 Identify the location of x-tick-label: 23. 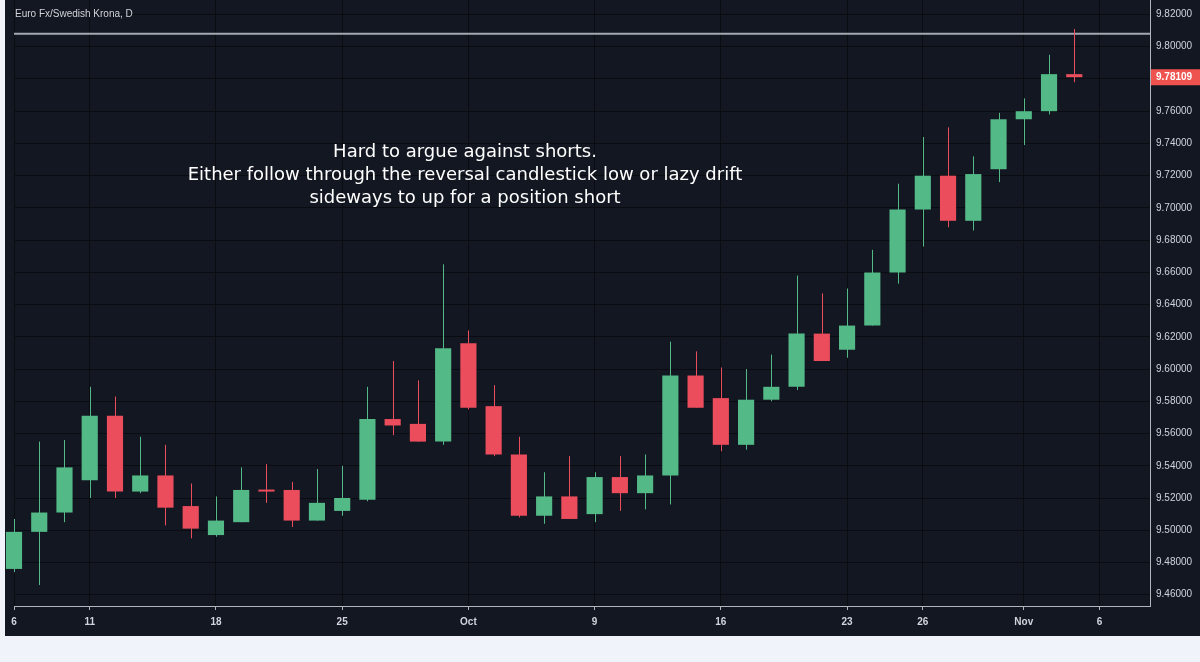
(847, 621).